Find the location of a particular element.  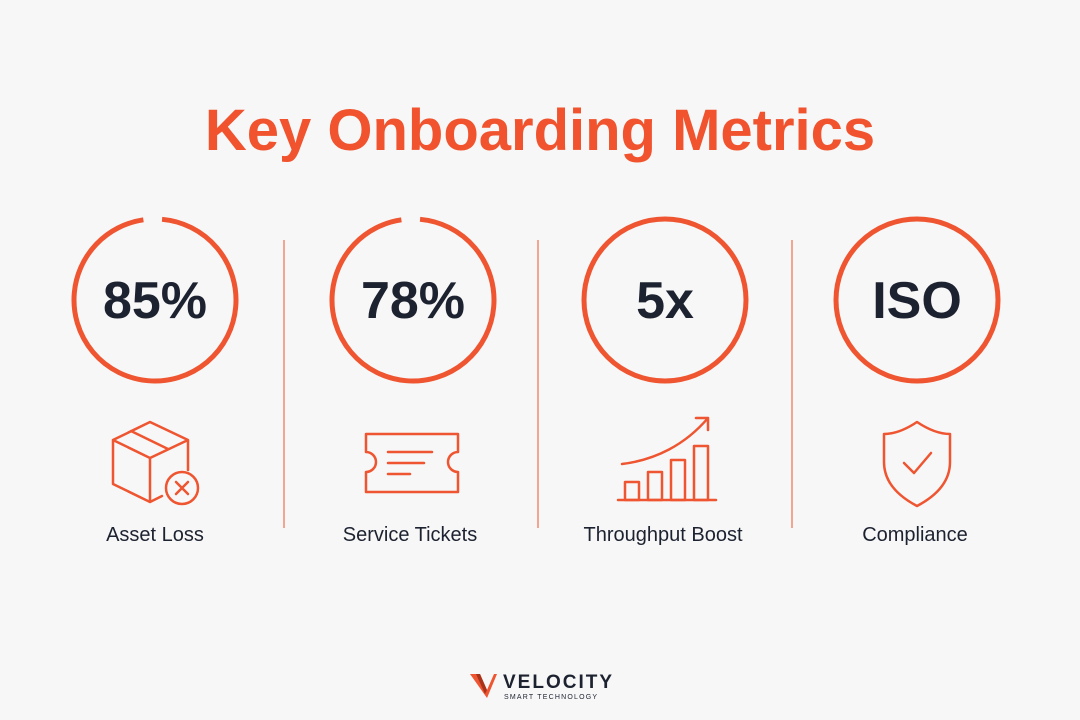

metric: ISO Compliance is located at coordinates (917, 381).